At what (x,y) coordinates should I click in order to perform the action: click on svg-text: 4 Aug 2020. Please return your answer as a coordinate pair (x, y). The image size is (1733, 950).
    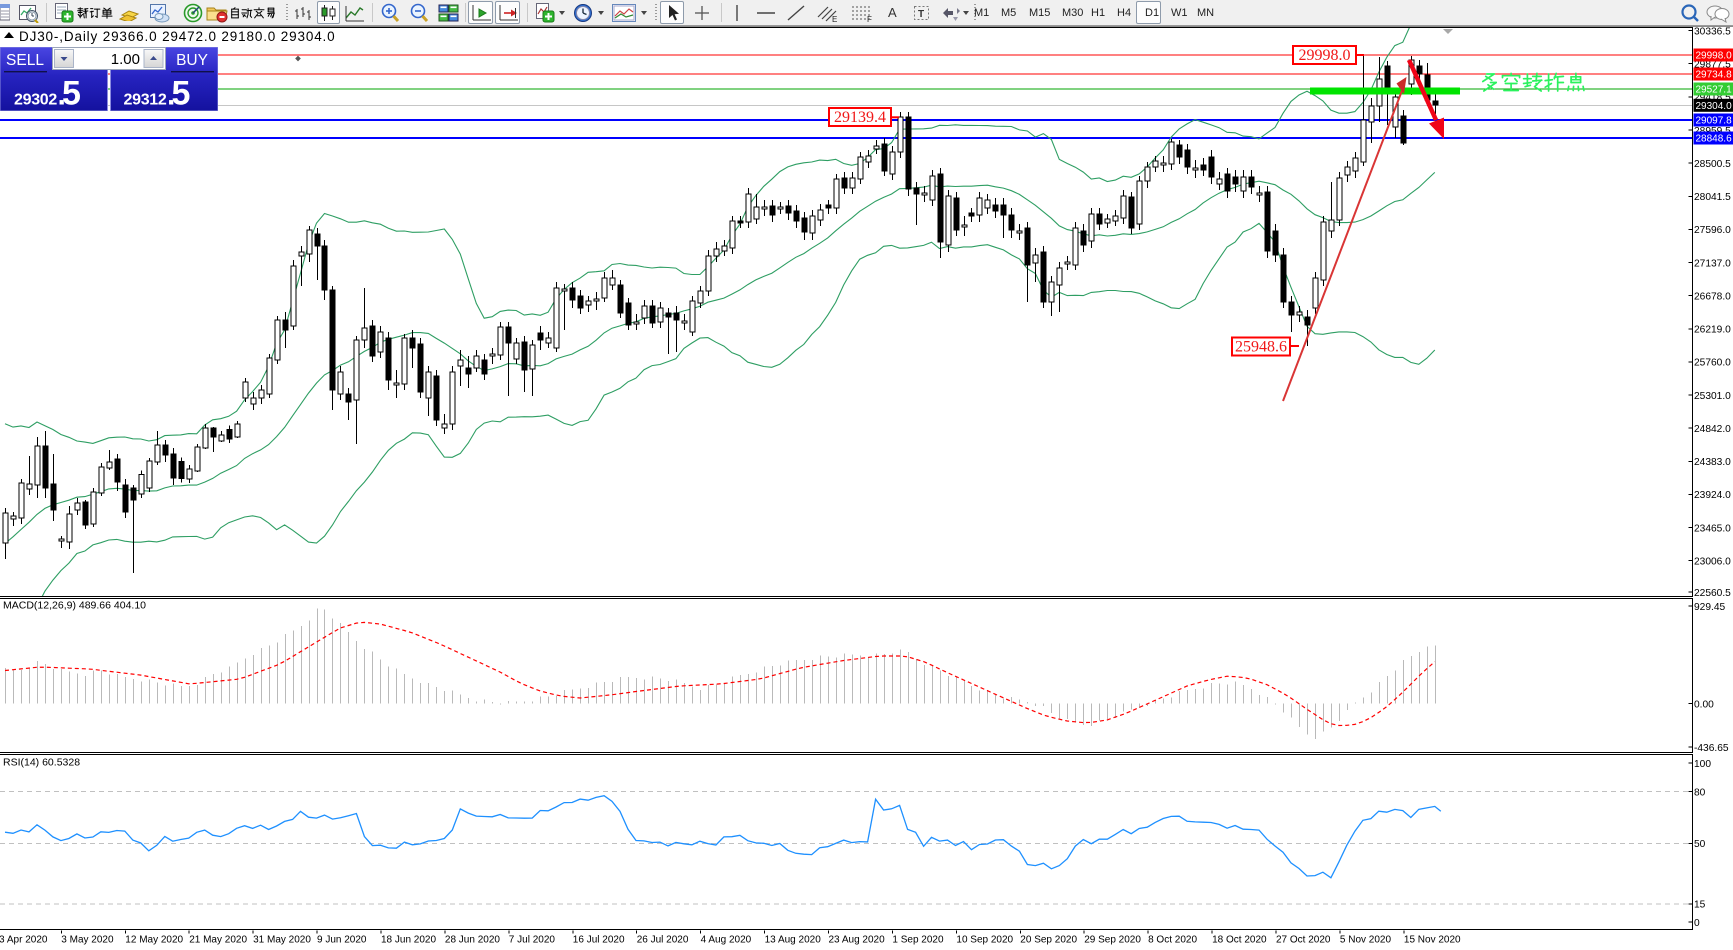
    Looking at the image, I should click on (726, 940).